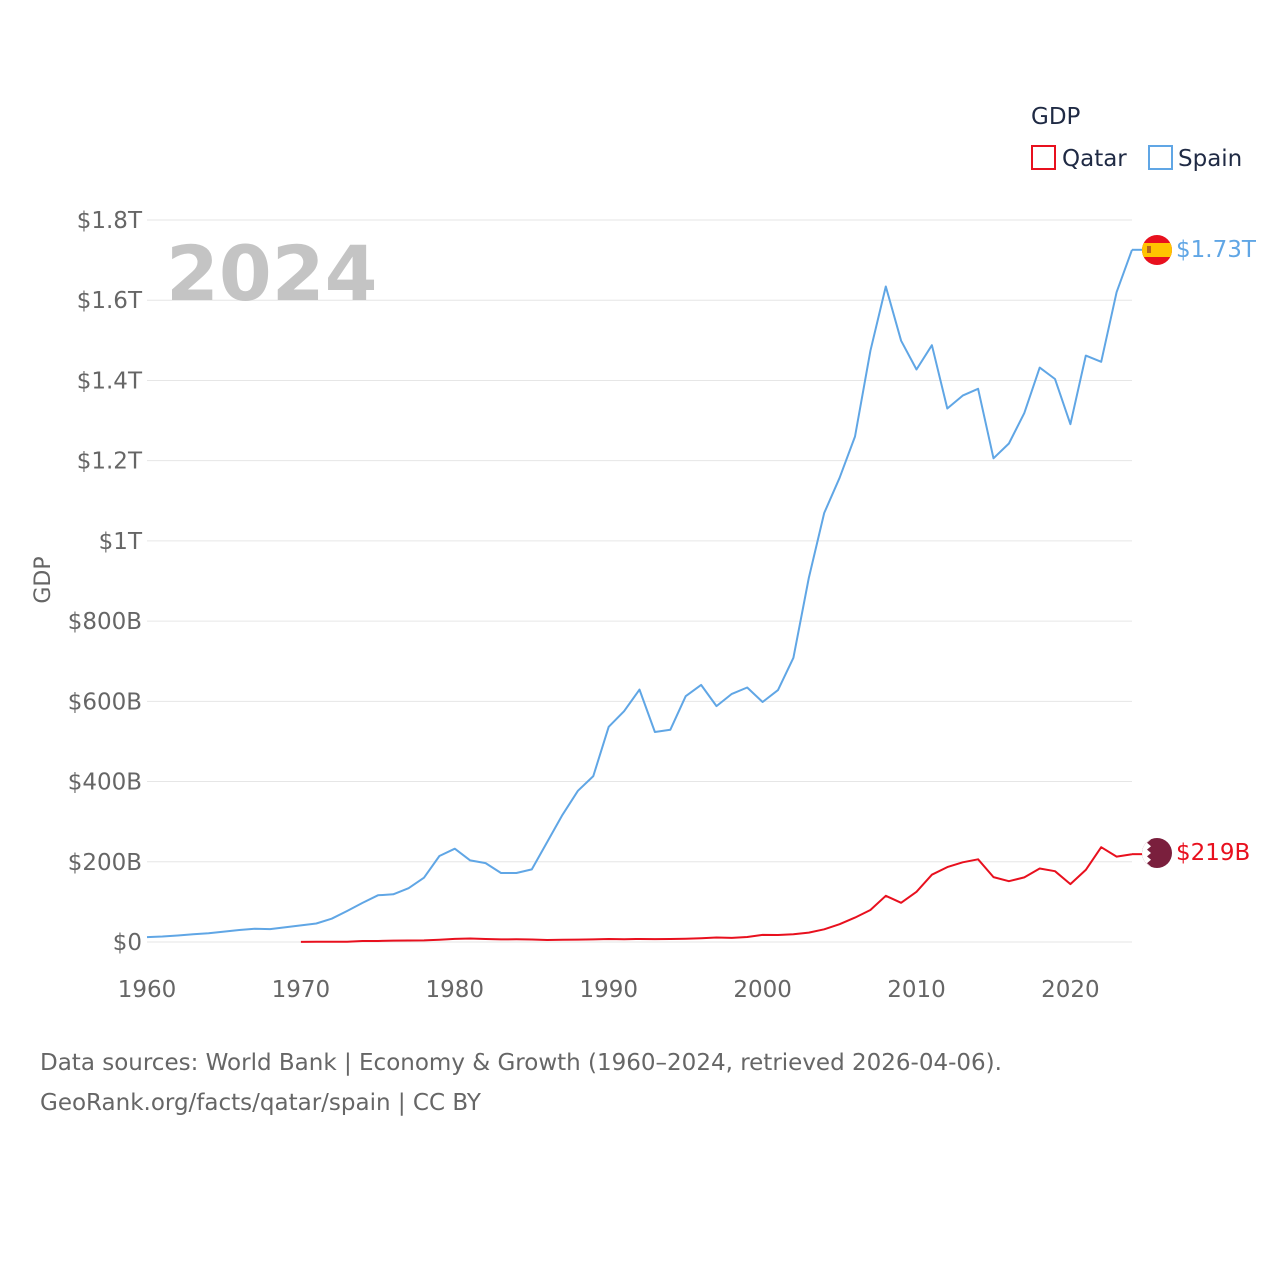 The image size is (1280, 1280). I want to click on end-label-qatar: $219B, so click(1213, 853).